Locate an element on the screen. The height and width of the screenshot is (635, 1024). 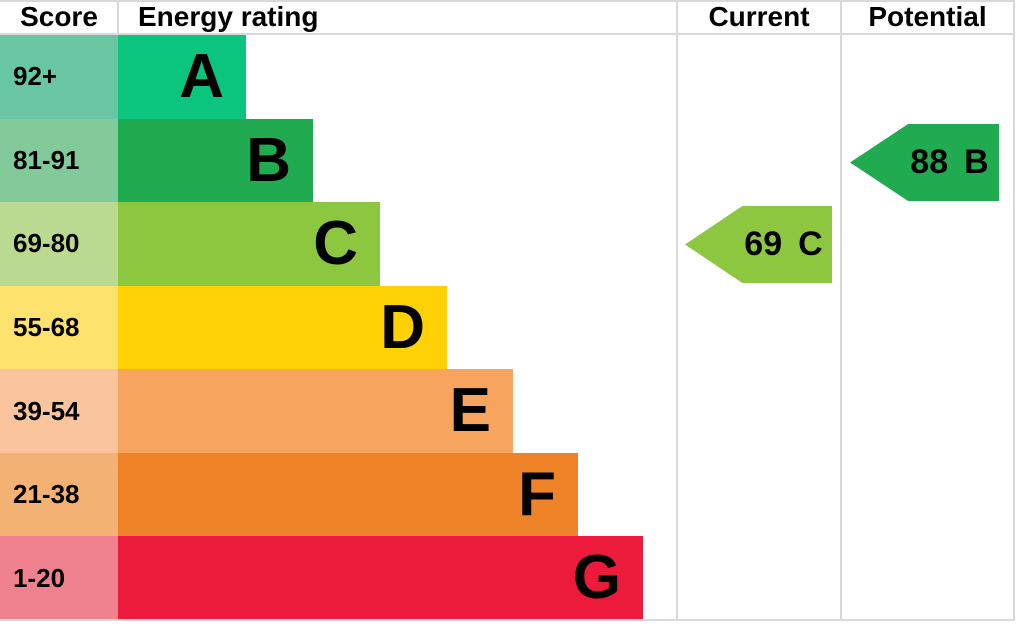
band-score-range: 55-68 is located at coordinates (59, 327).